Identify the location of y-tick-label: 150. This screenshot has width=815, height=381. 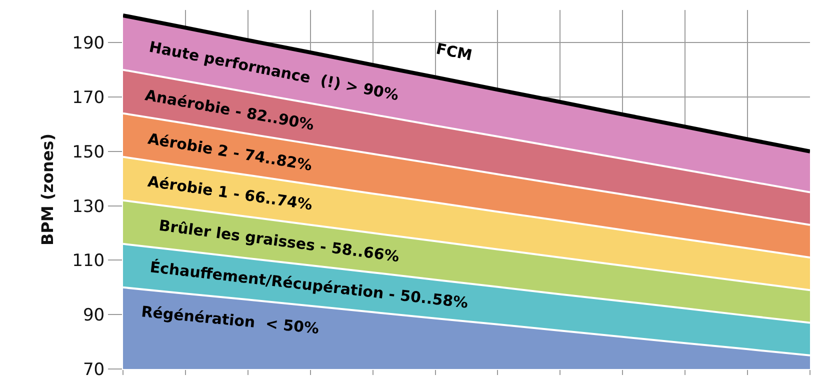
(88, 152).